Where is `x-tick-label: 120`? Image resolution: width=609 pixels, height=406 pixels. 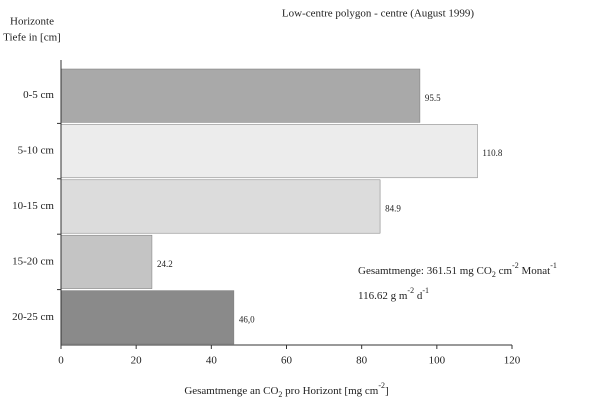
x-tick-label: 120 is located at coordinates (512, 361).